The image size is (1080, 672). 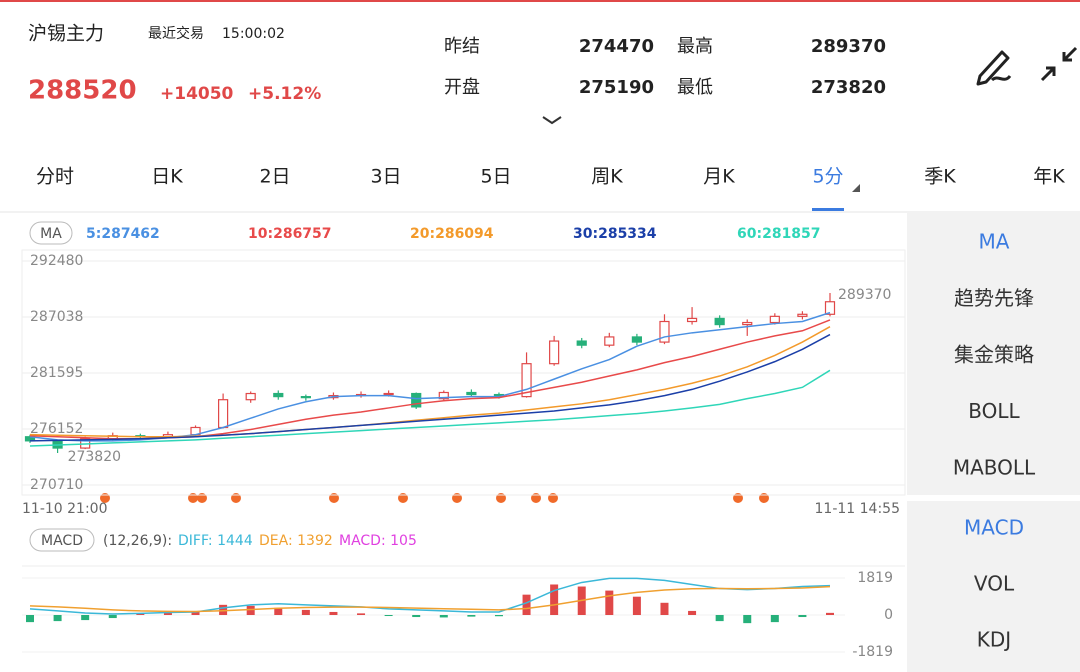 I want to click on macd-params: (12,26,9):, so click(x=137, y=541).